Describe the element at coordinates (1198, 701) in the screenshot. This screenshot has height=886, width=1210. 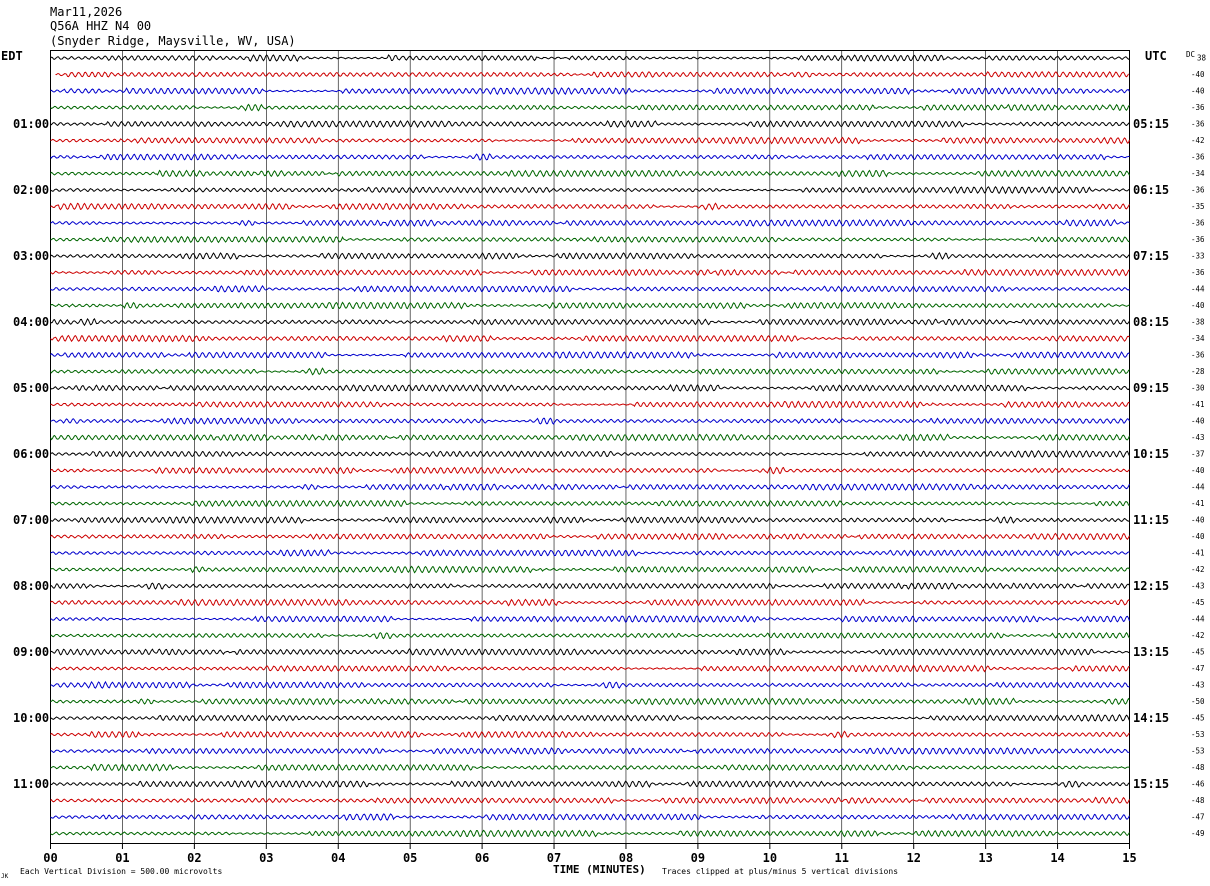
I see `dc-offset-label: -50` at that location.